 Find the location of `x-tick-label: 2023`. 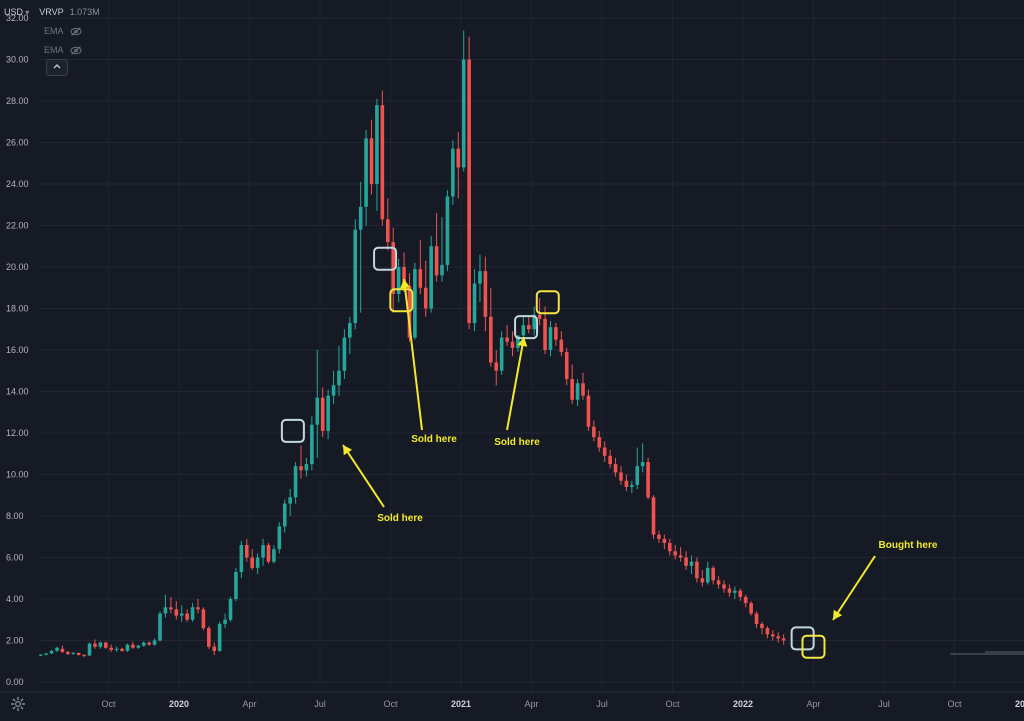

x-tick-label: 2023 is located at coordinates (1019, 704).